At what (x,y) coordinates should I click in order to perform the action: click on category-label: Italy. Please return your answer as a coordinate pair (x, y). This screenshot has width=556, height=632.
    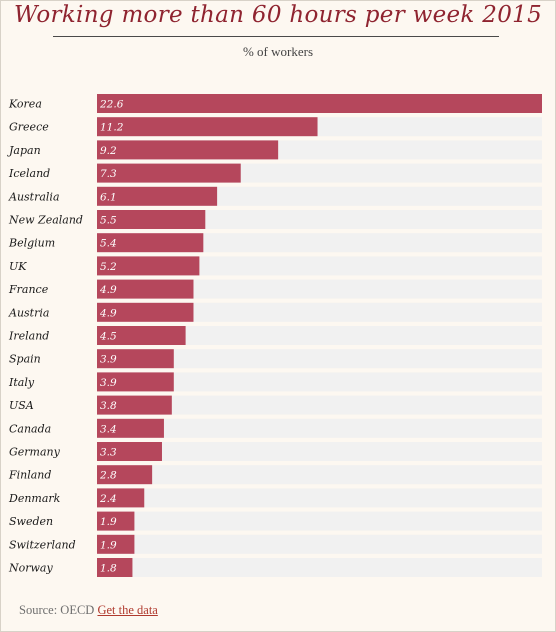
    Looking at the image, I should click on (21, 382).